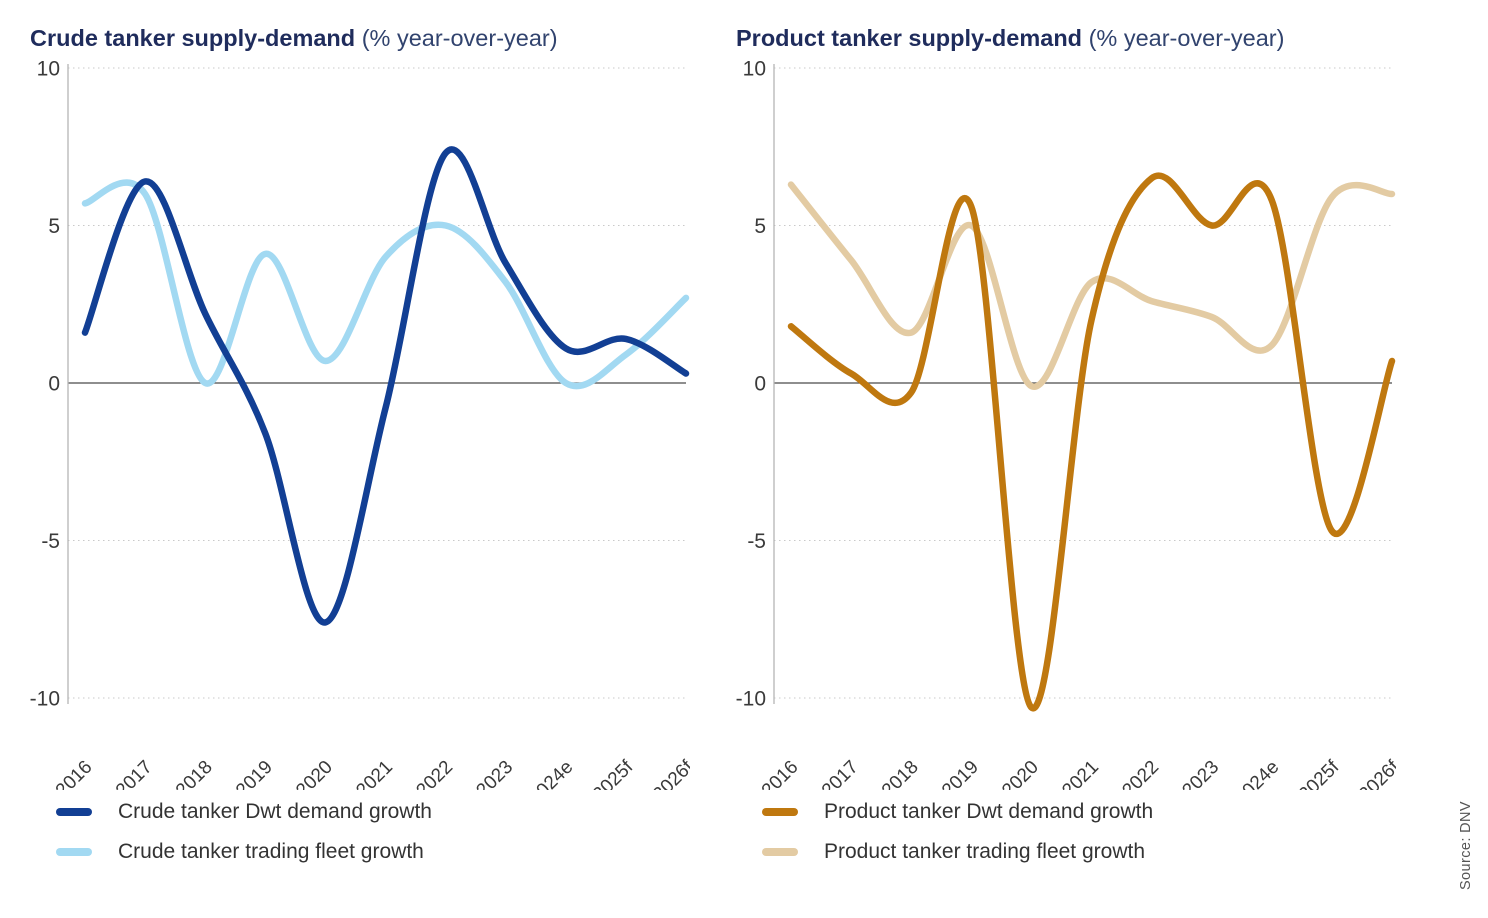 The image size is (1488, 918). I want to click on chart-title-text: Product tanker supply-demand, so click(909, 38).